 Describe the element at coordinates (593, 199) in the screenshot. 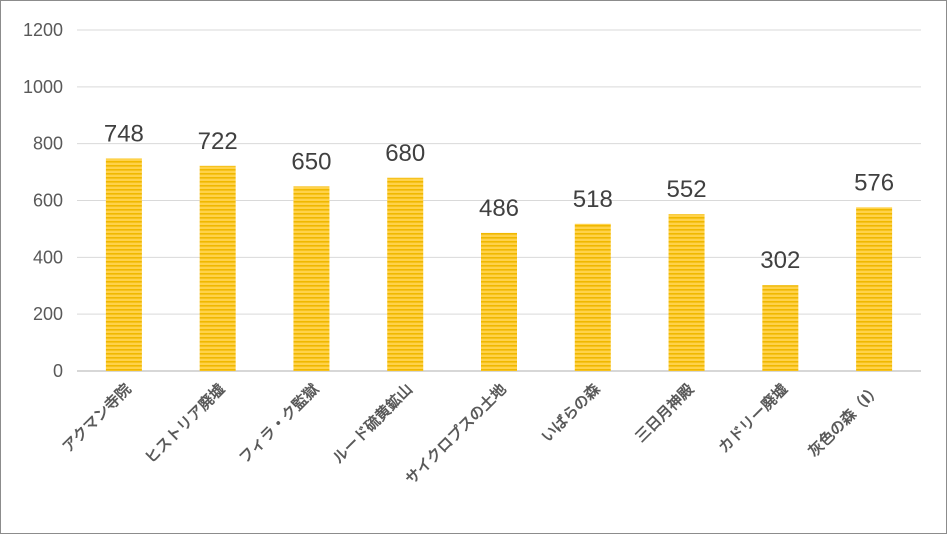

I see `data-label: 518` at that location.